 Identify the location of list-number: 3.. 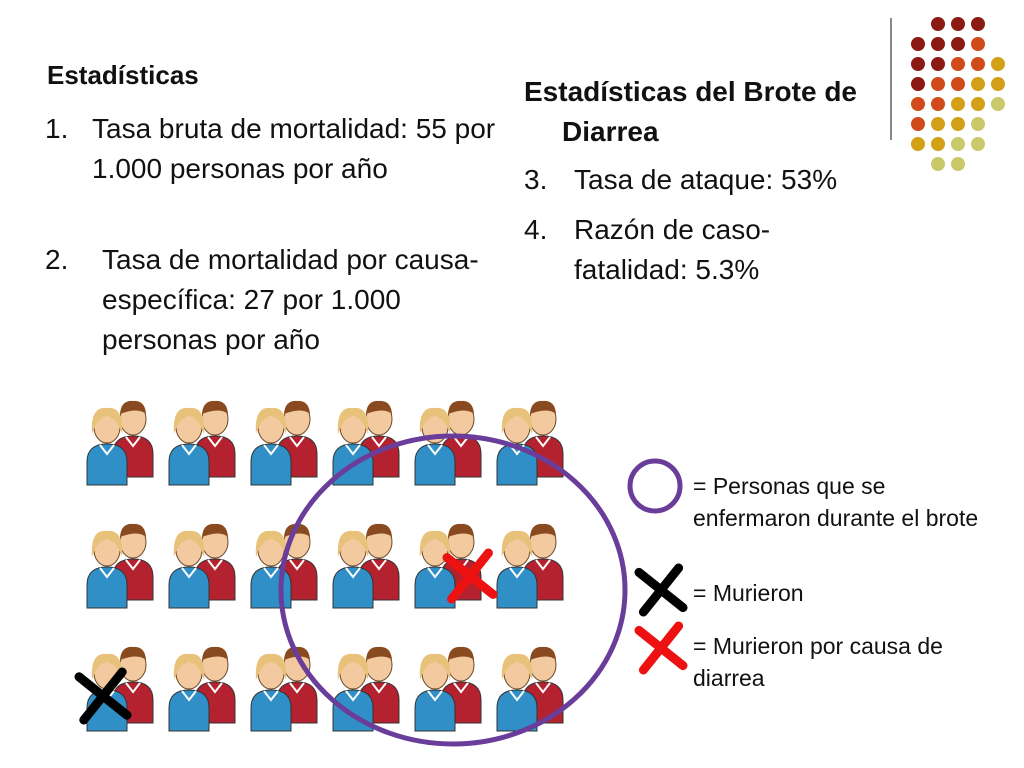
(536, 179).